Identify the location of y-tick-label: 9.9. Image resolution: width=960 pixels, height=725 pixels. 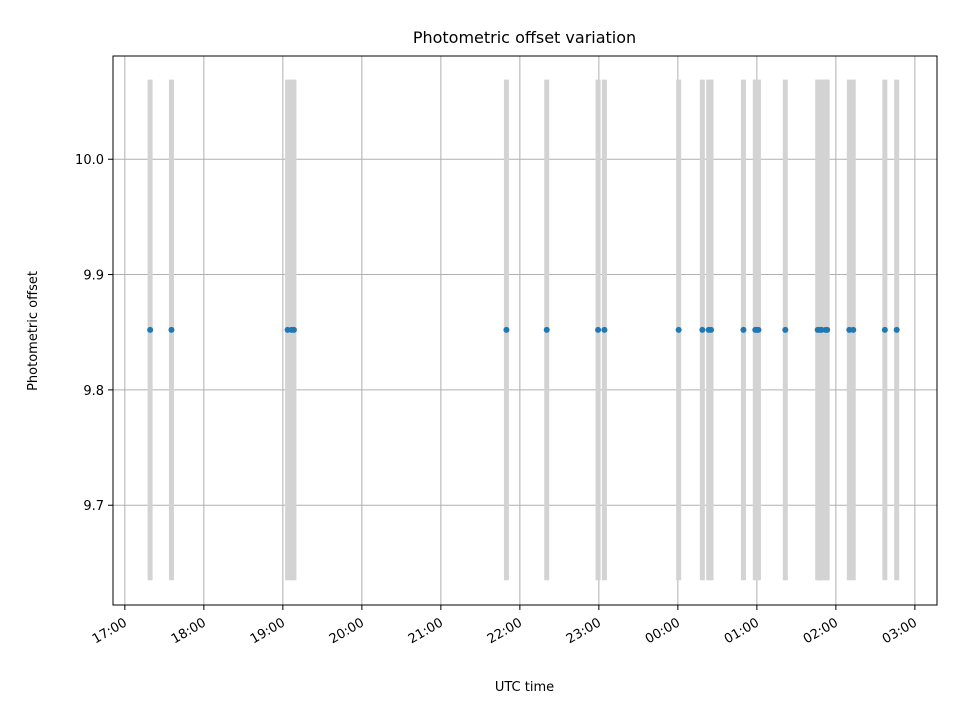
(93, 276).